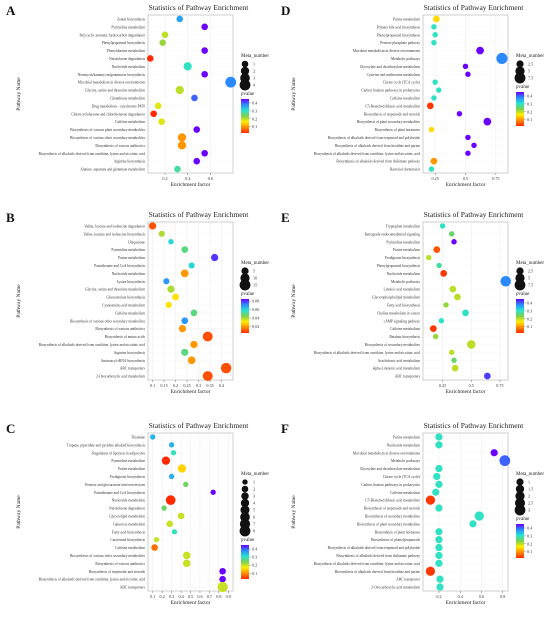 The image size is (550, 636). Describe the element at coordinates (255, 326) in the screenshot. I see `colorbar-tick-label: 0.02` at that location.